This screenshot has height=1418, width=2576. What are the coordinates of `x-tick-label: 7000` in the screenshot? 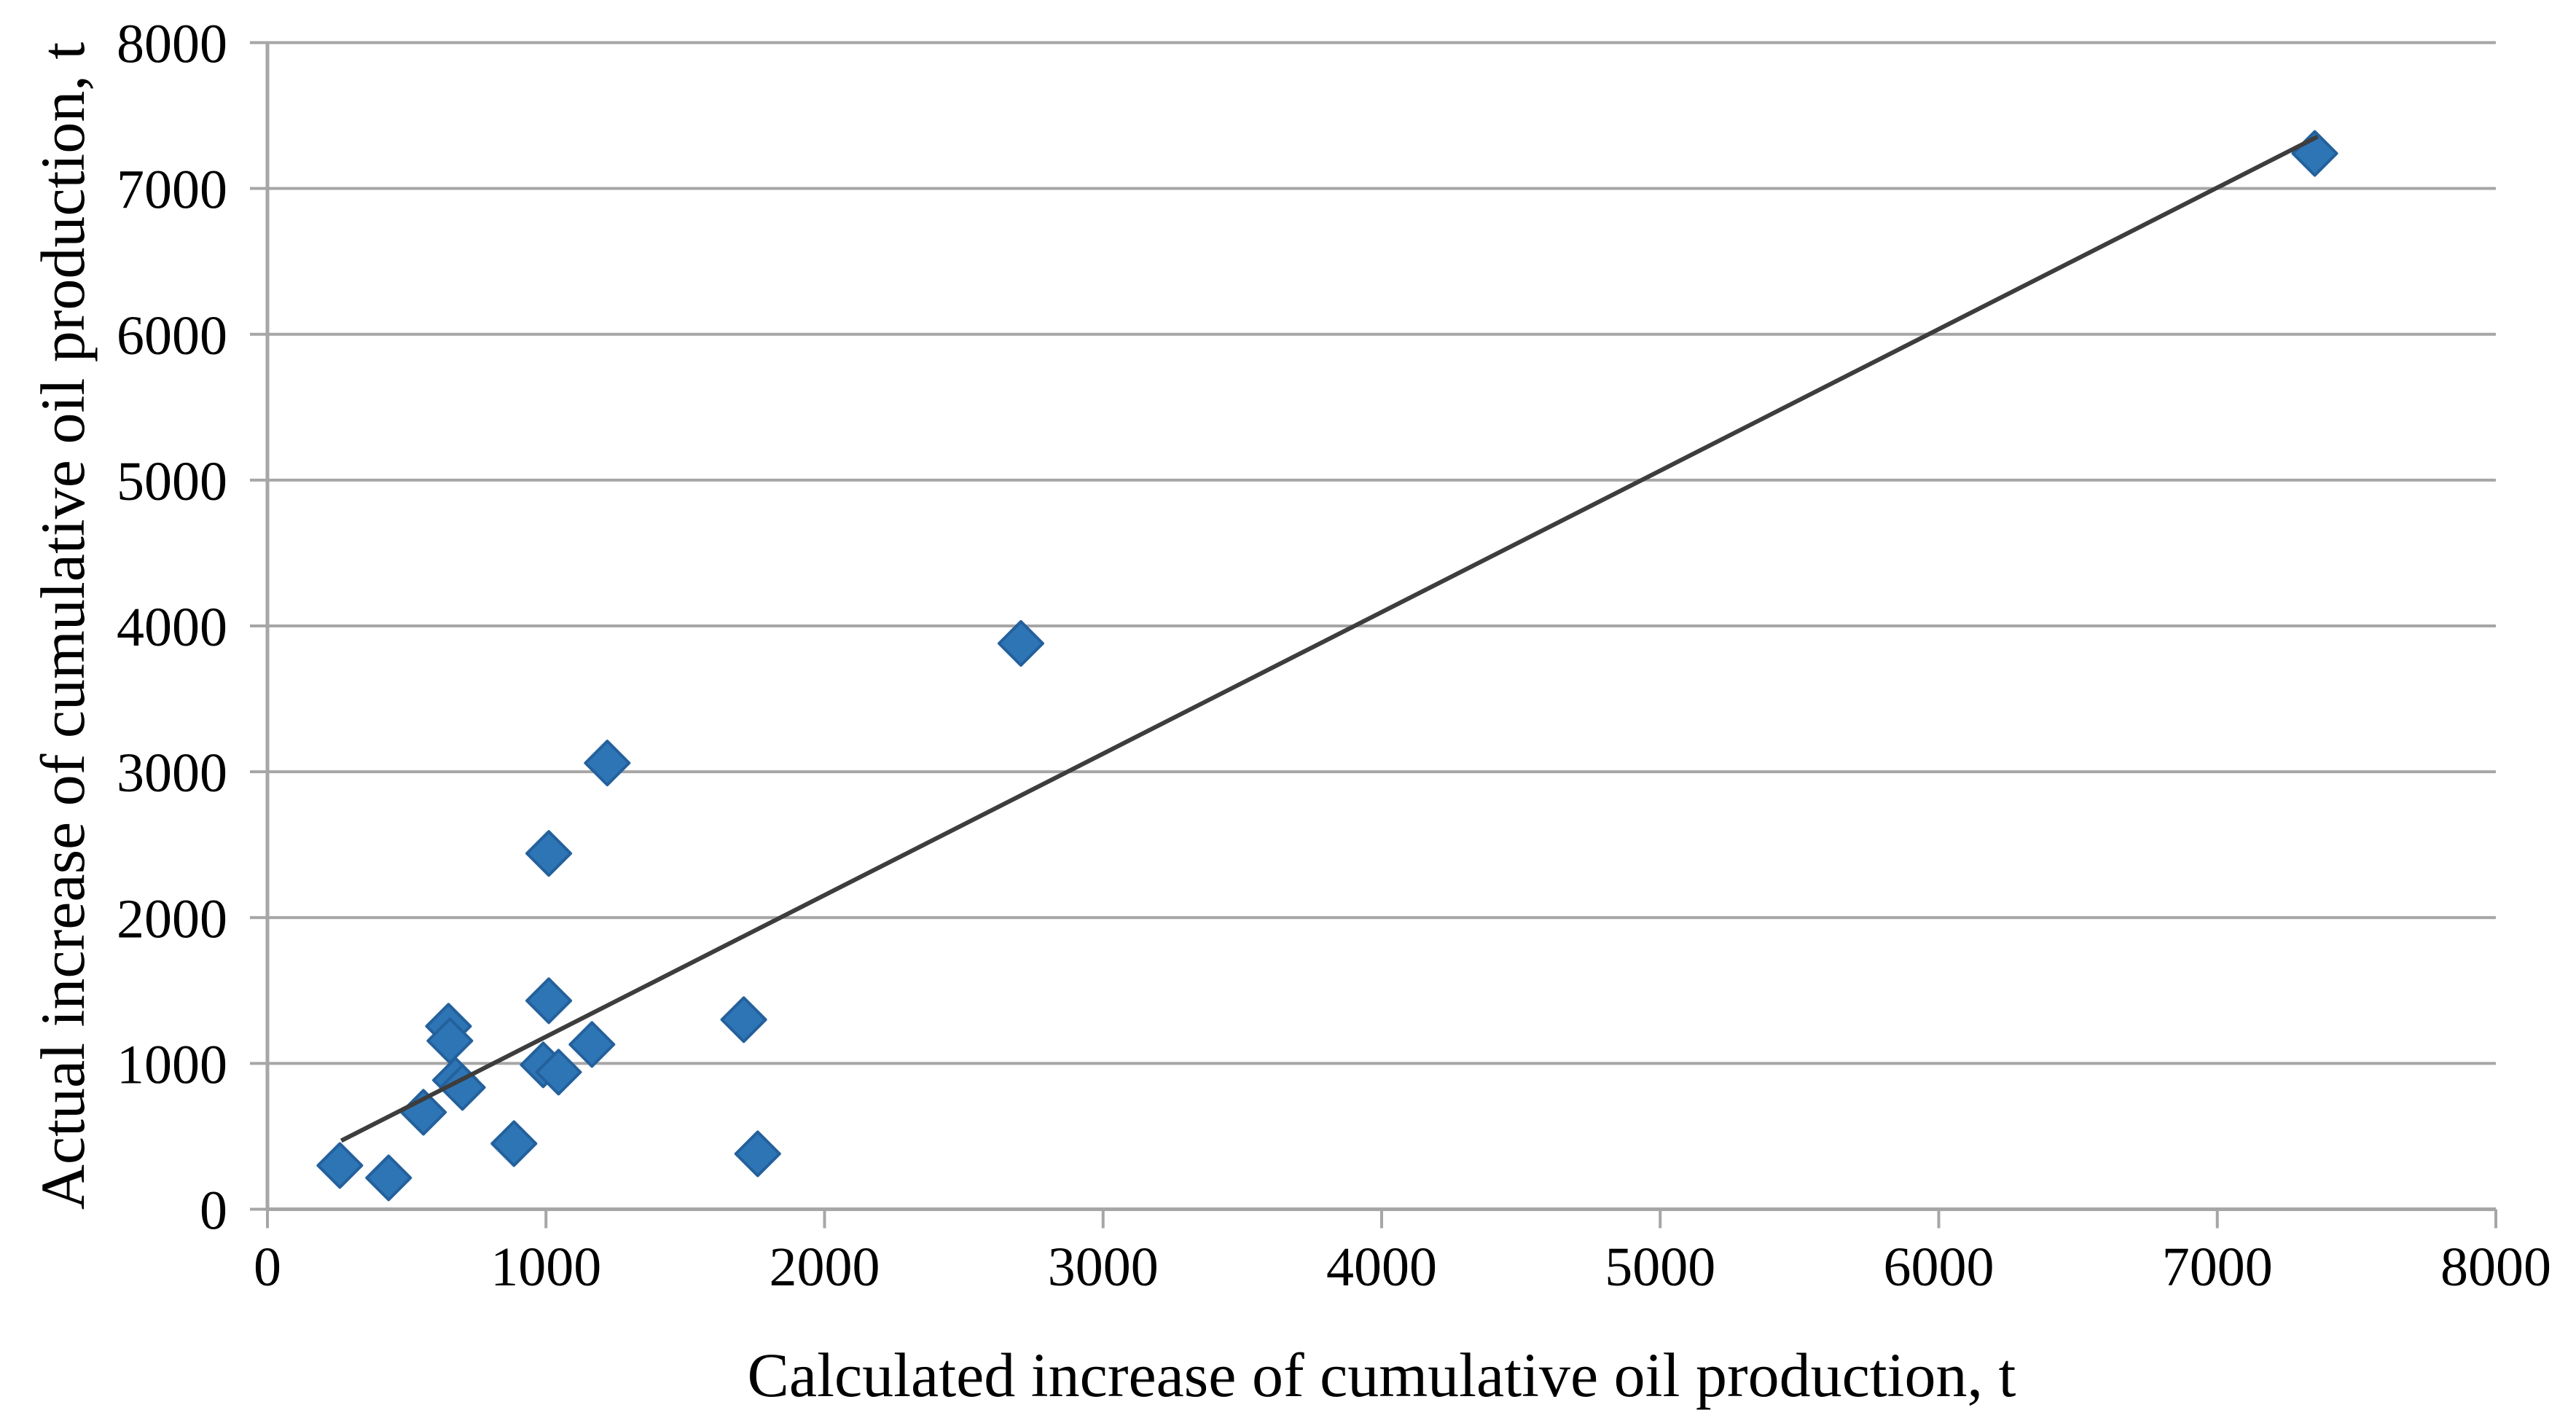 It's located at (2217, 1268).